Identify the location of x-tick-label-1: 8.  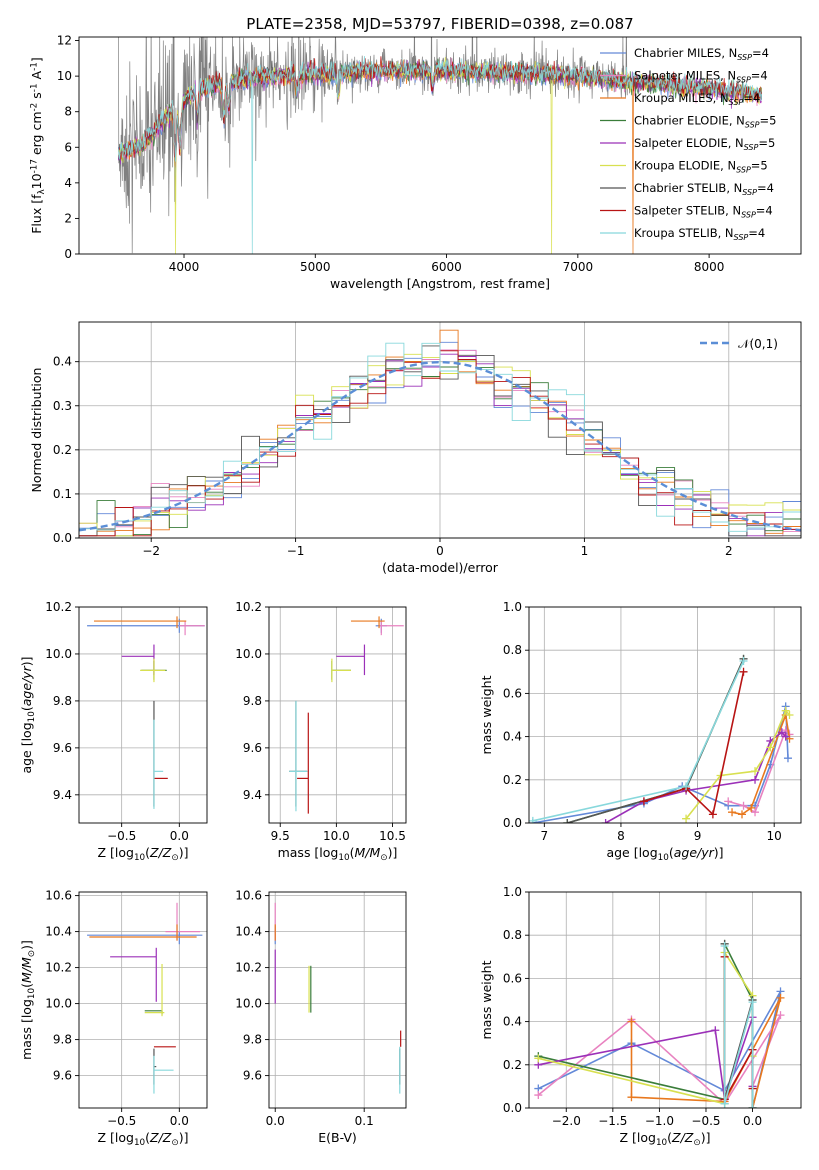
(621, 836).